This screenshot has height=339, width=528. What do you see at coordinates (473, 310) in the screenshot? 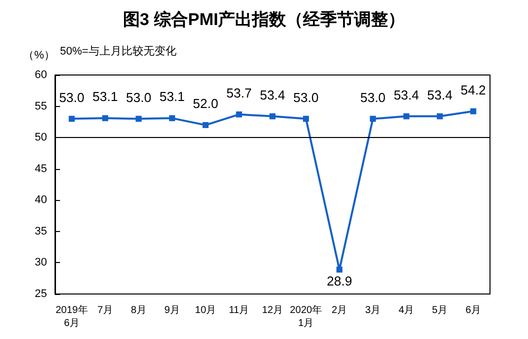
I see `x-tick-label: 6月` at bounding box center [473, 310].